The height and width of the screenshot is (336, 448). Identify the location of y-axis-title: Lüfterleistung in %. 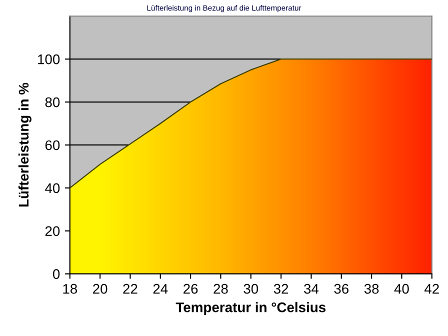
(25, 144).